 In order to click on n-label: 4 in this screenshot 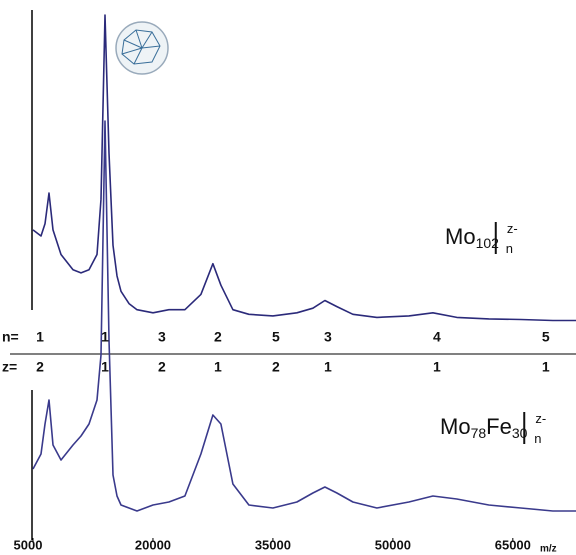, I will do `click(437, 337)`.